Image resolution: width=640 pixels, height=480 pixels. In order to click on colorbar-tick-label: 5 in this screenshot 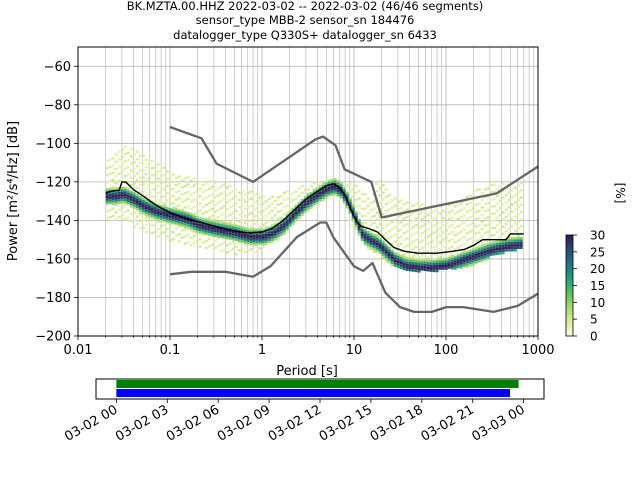, I will do `click(594, 320)`.